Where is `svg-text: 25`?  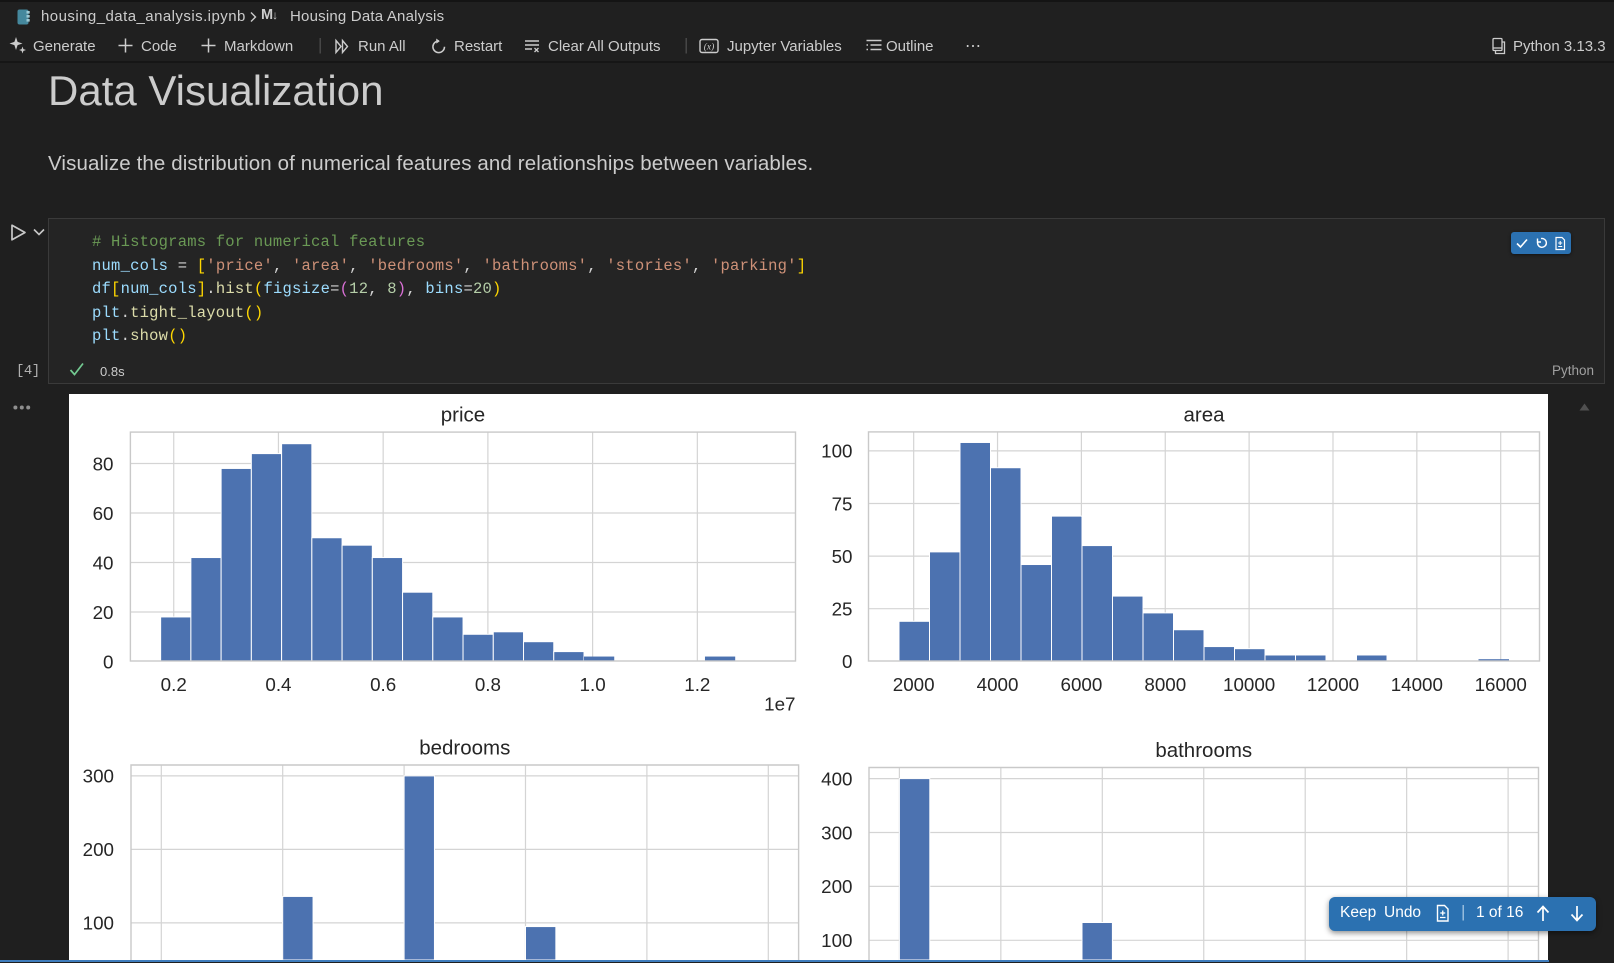 svg-text: 25 is located at coordinates (842, 609).